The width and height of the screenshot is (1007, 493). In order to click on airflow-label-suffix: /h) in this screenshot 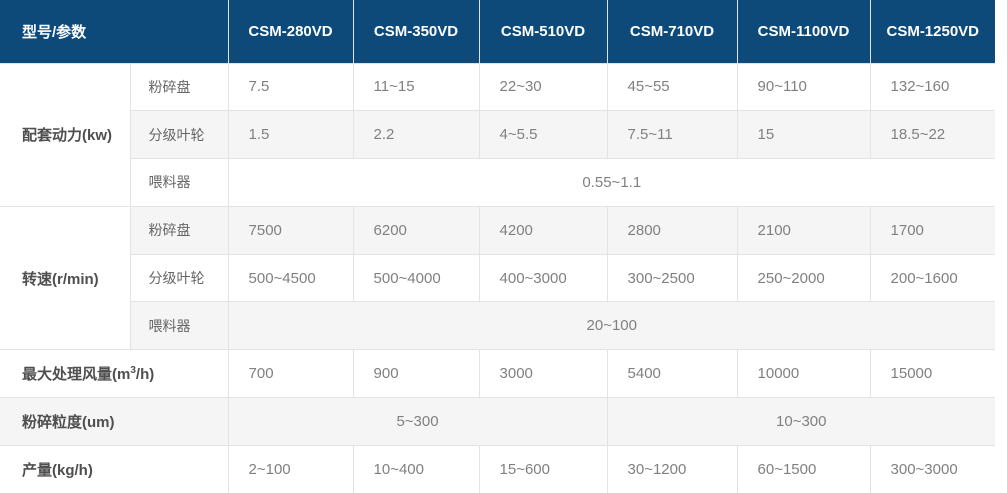, I will do `click(145, 375)`.